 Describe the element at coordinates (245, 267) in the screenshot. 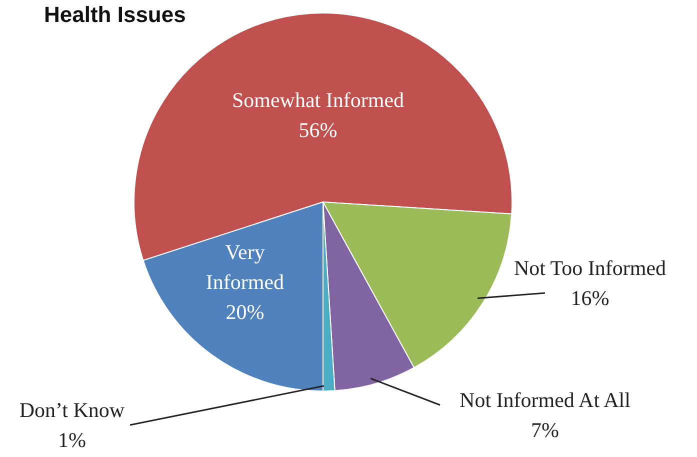

I see `slice-label: Very Informed` at that location.